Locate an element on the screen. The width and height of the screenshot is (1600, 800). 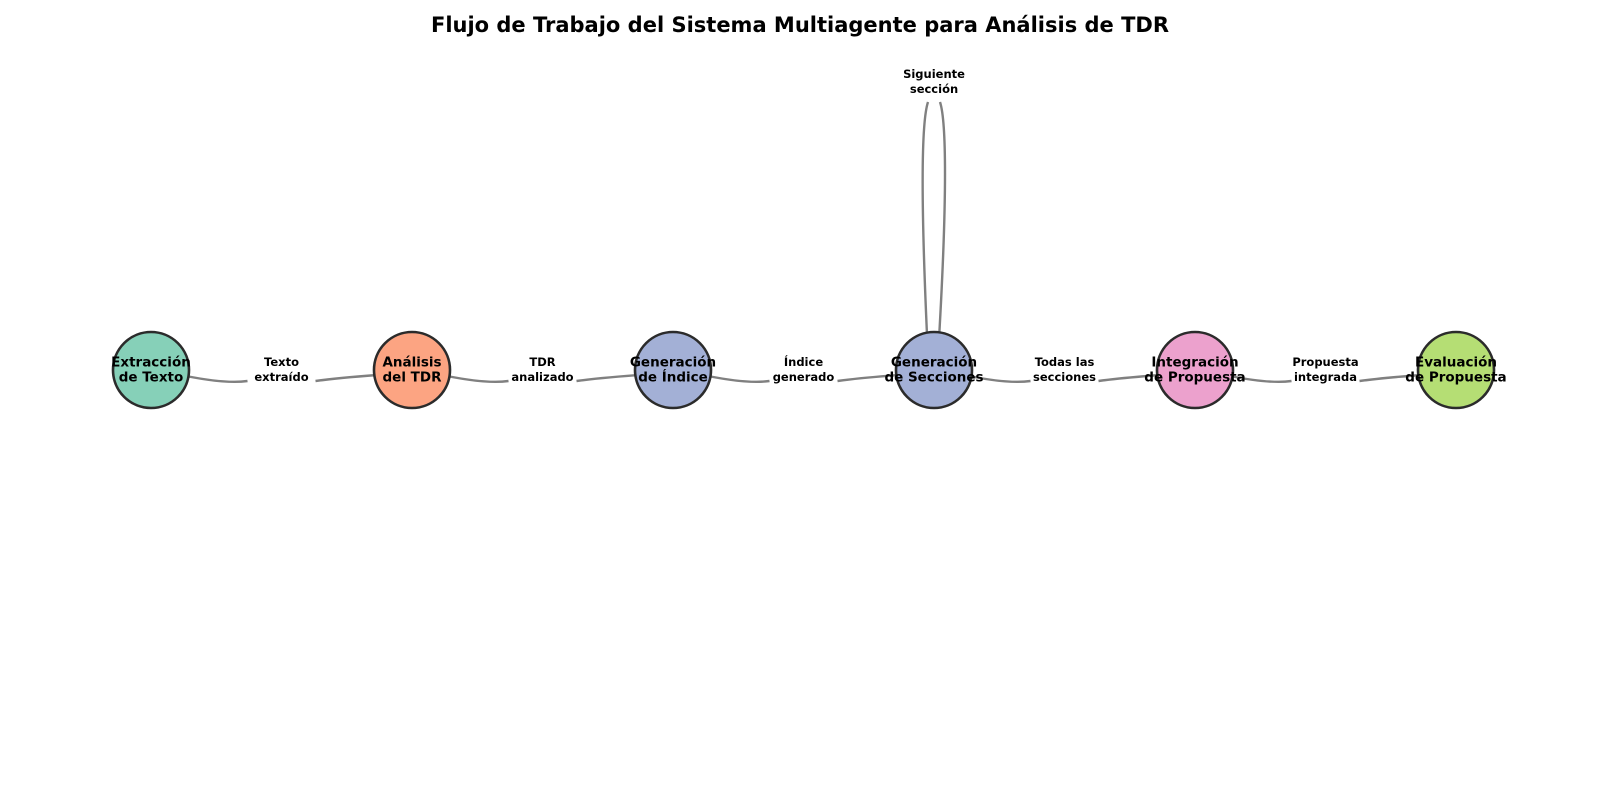
node-analisis-label-line-2: del TDR is located at coordinates (413, 378).